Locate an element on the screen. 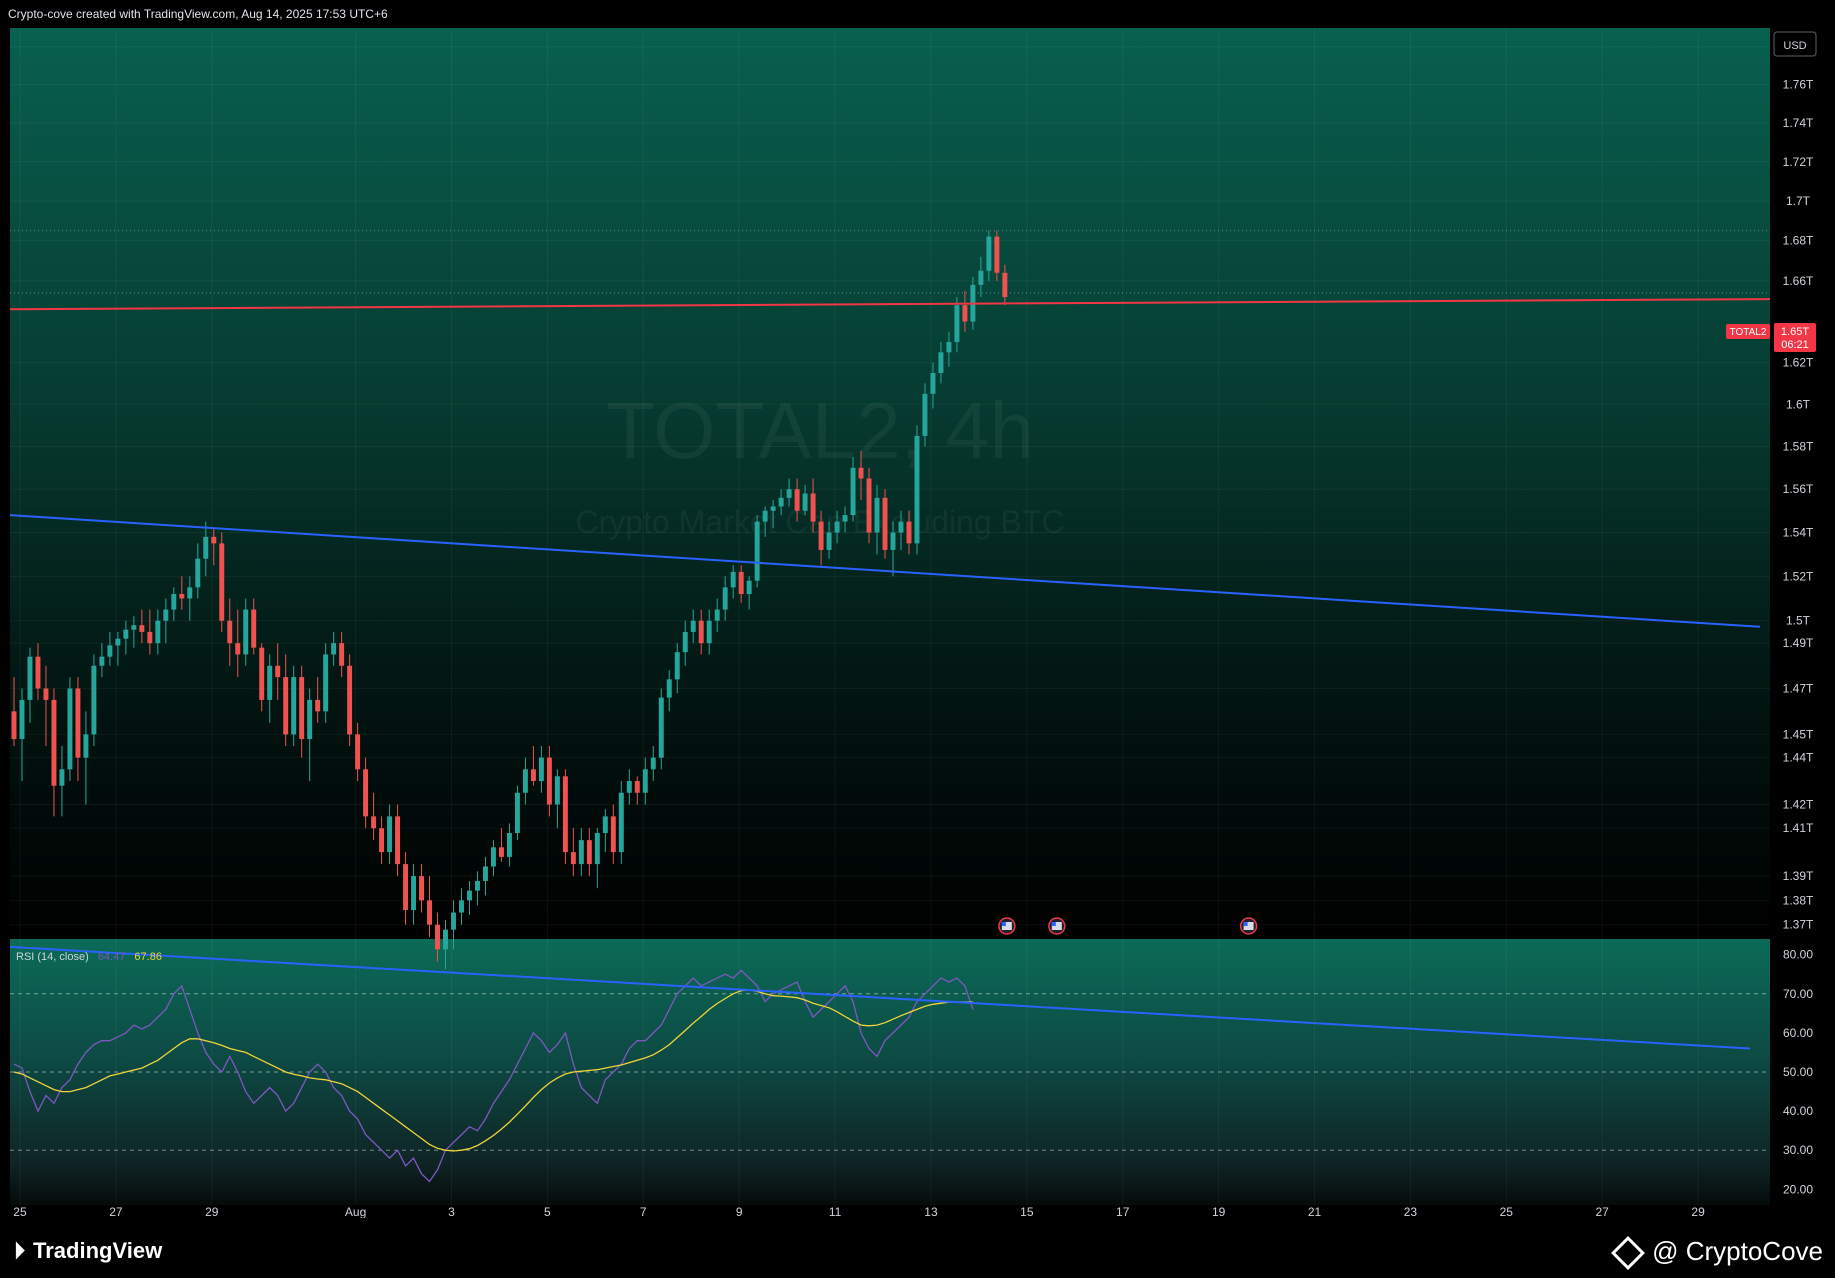 The height and width of the screenshot is (1278, 1835). time-tick-label: 15 is located at coordinates (1027, 1211).